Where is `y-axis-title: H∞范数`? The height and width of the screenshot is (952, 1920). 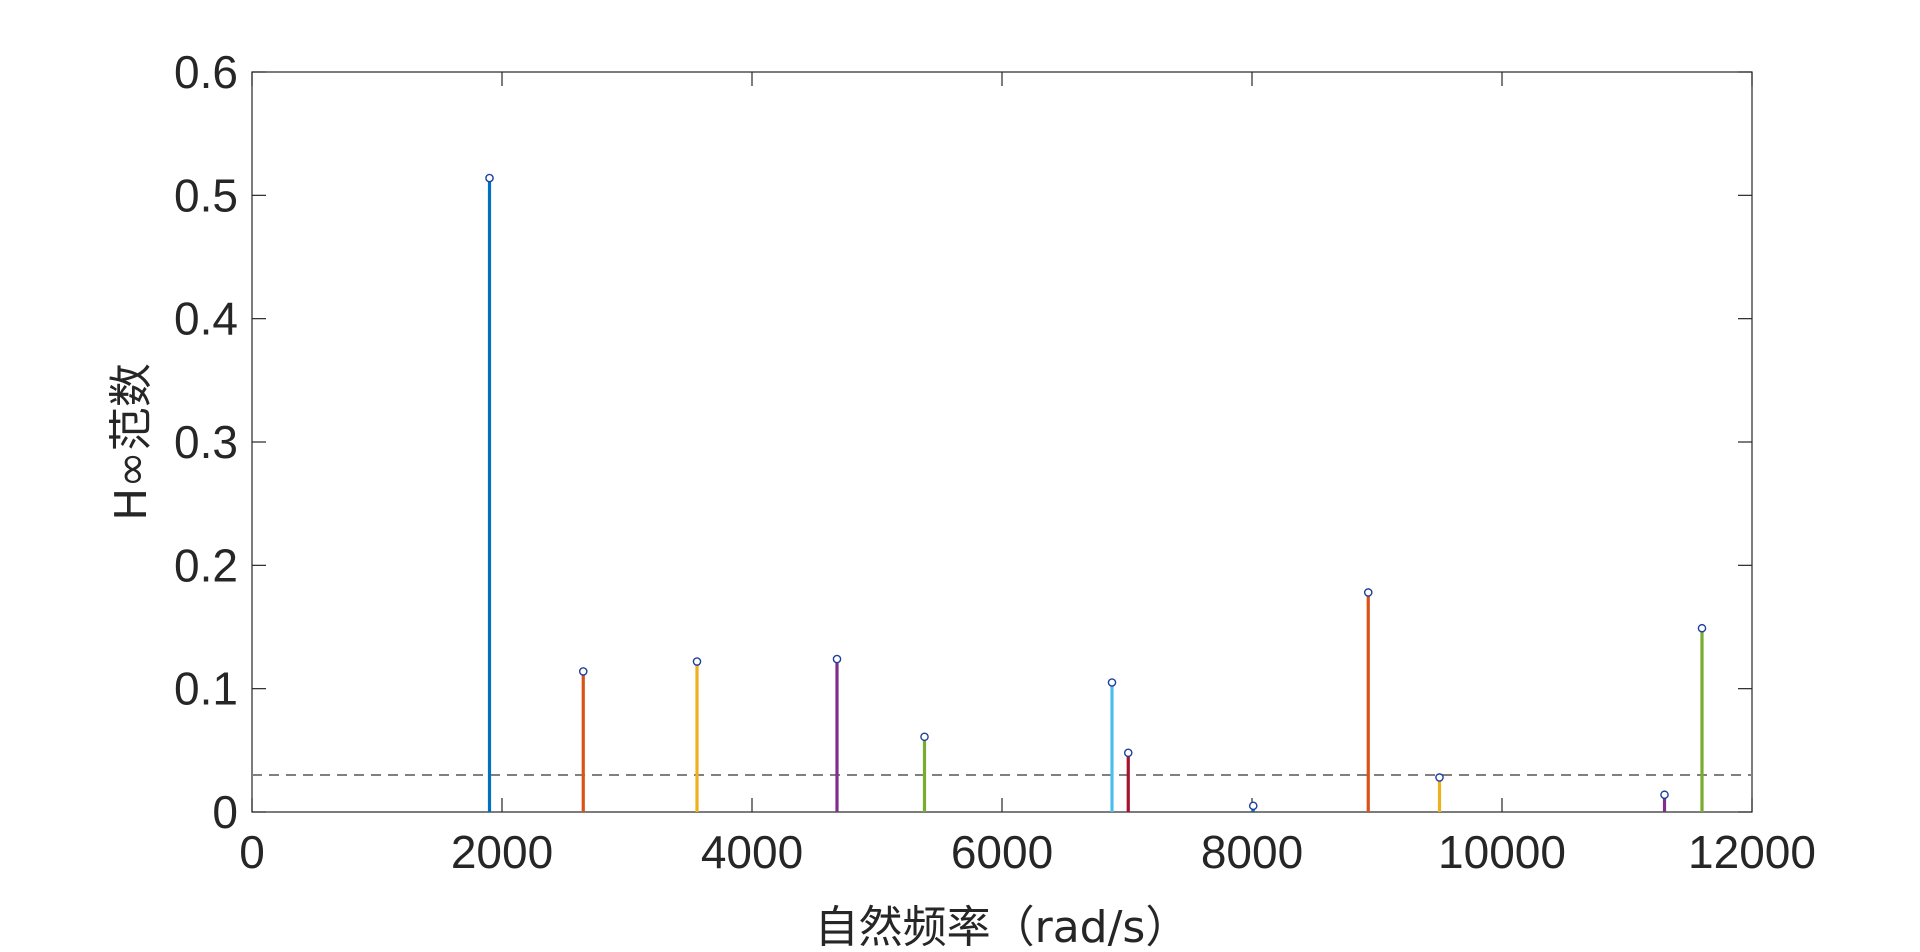 y-axis-title: H∞范数 is located at coordinates (131, 442).